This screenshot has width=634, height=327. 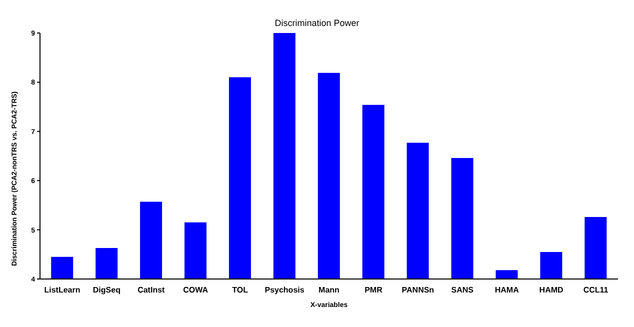 What do you see at coordinates (152, 290) in the screenshot?
I see `x-tick-label: CatInst` at bounding box center [152, 290].